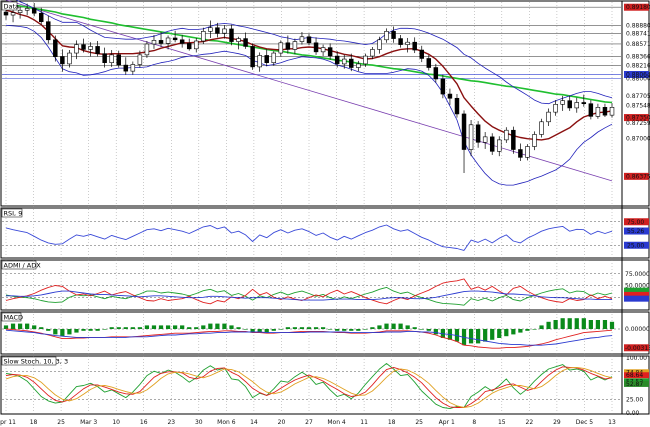 This screenshot has height=427, width=650. I want to click on adx-line, so click(309, 295).